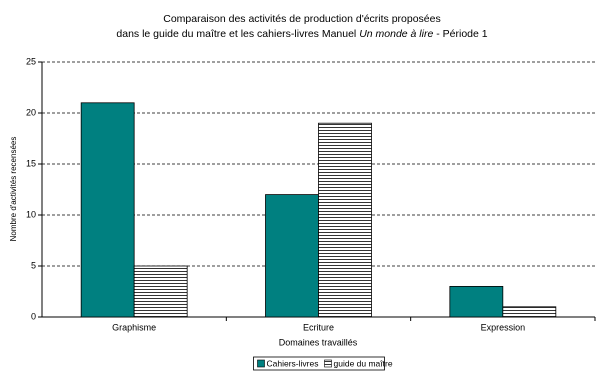 The height and width of the screenshot is (375, 604). Describe the element at coordinates (33, 316) in the screenshot. I see `y-tick-label: 0` at that location.